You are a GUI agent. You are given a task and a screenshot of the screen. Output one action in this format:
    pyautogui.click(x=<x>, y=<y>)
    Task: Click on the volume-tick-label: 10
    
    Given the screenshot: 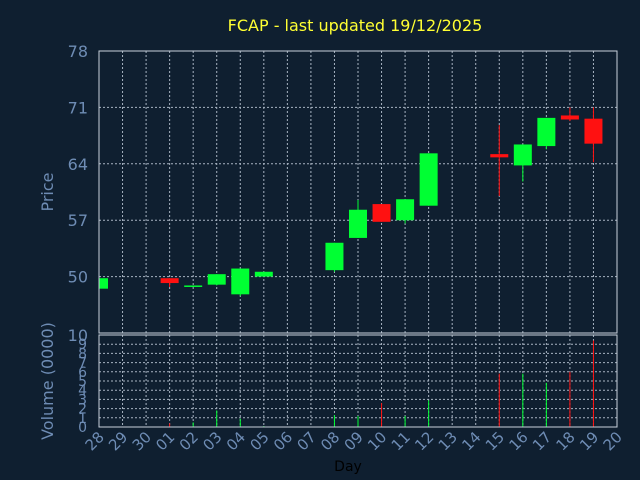 What is the action you would take?
    pyautogui.click(x=78, y=335)
    